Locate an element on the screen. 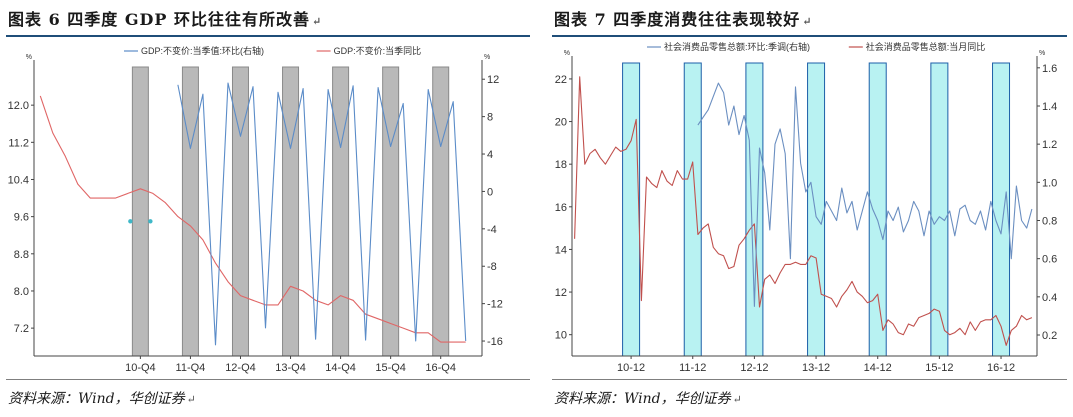  y-right-tick-label: 4 is located at coordinates (490, 155).